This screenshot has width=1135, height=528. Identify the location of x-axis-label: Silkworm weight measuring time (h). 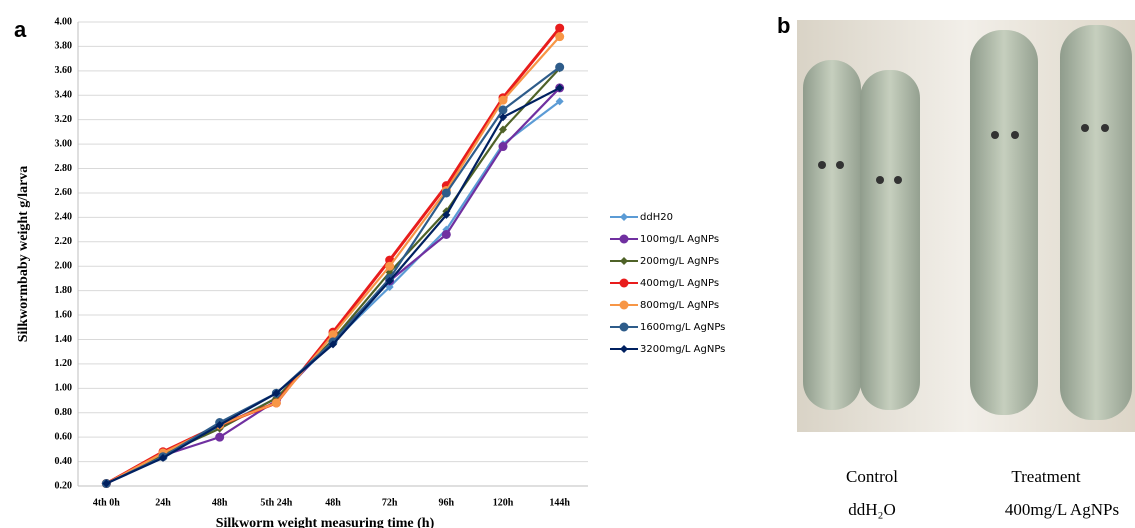
(325, 522).